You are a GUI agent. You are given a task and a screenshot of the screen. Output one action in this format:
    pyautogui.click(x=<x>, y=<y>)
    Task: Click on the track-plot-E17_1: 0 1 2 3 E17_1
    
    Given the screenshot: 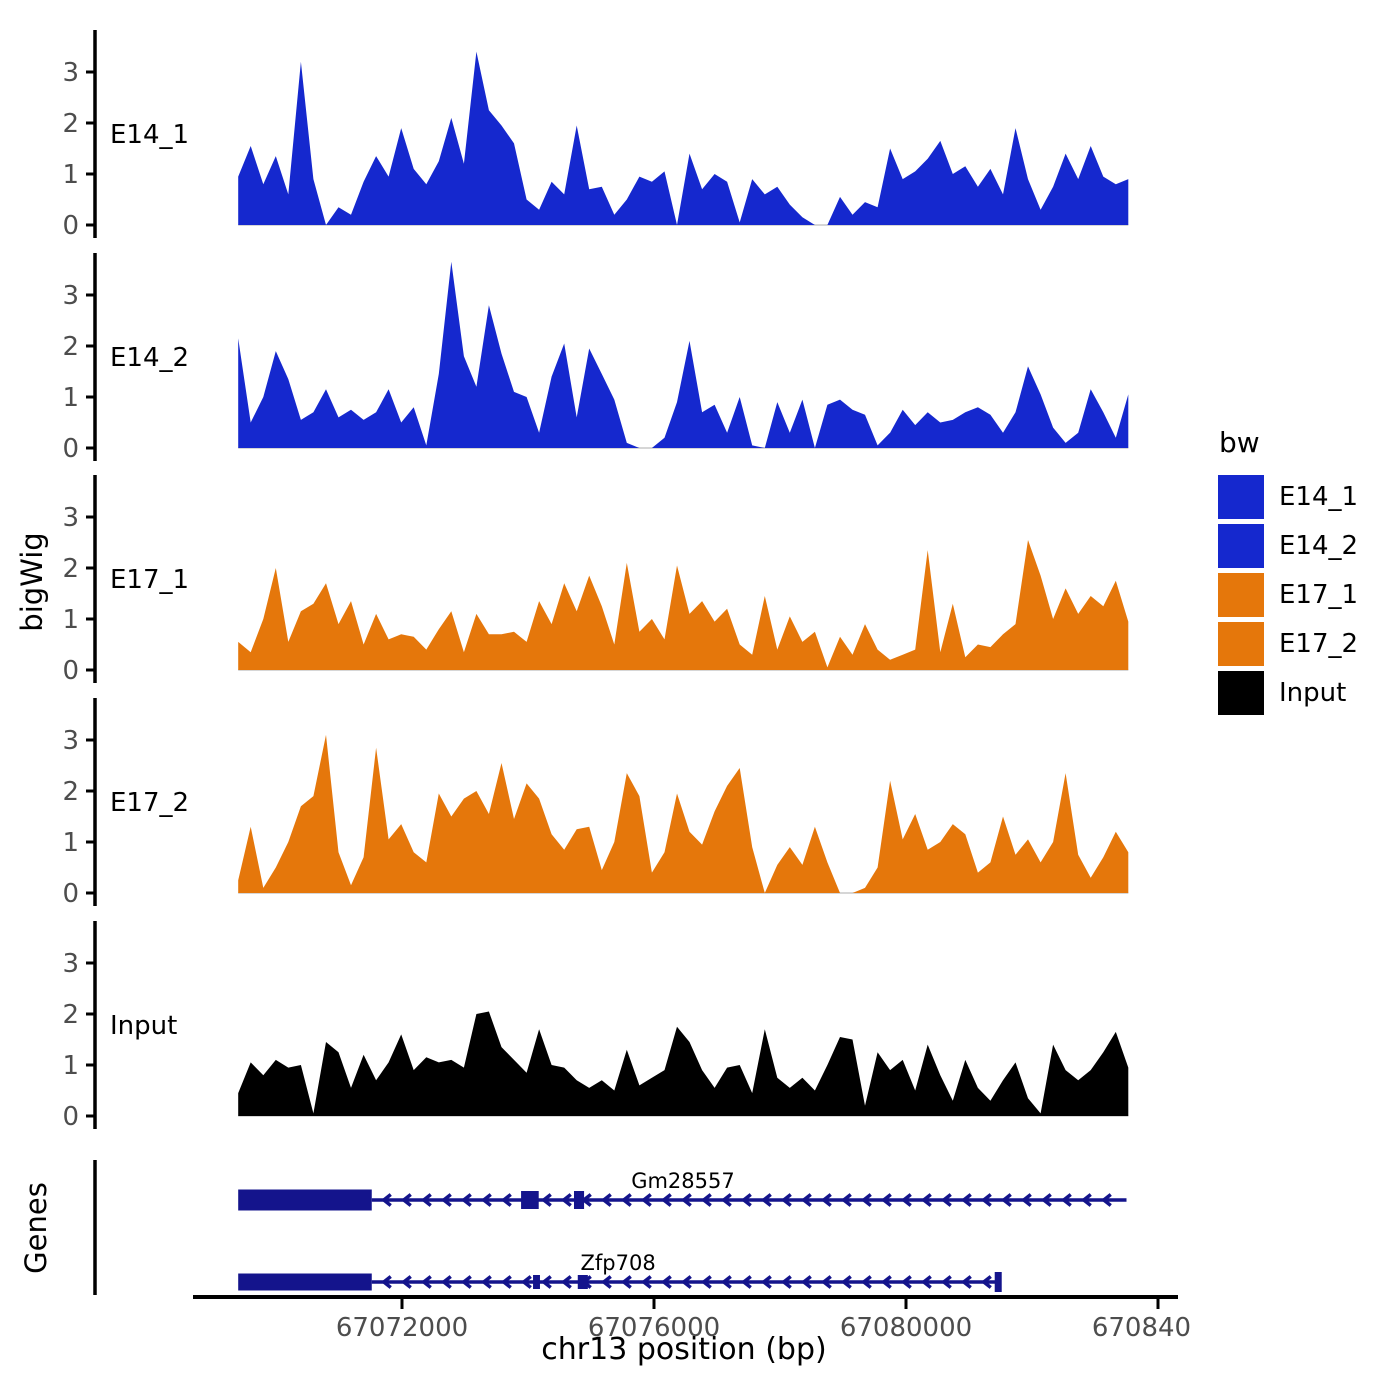 What is the action you would take?
    pyautogui.click(x=595, y=580)
    